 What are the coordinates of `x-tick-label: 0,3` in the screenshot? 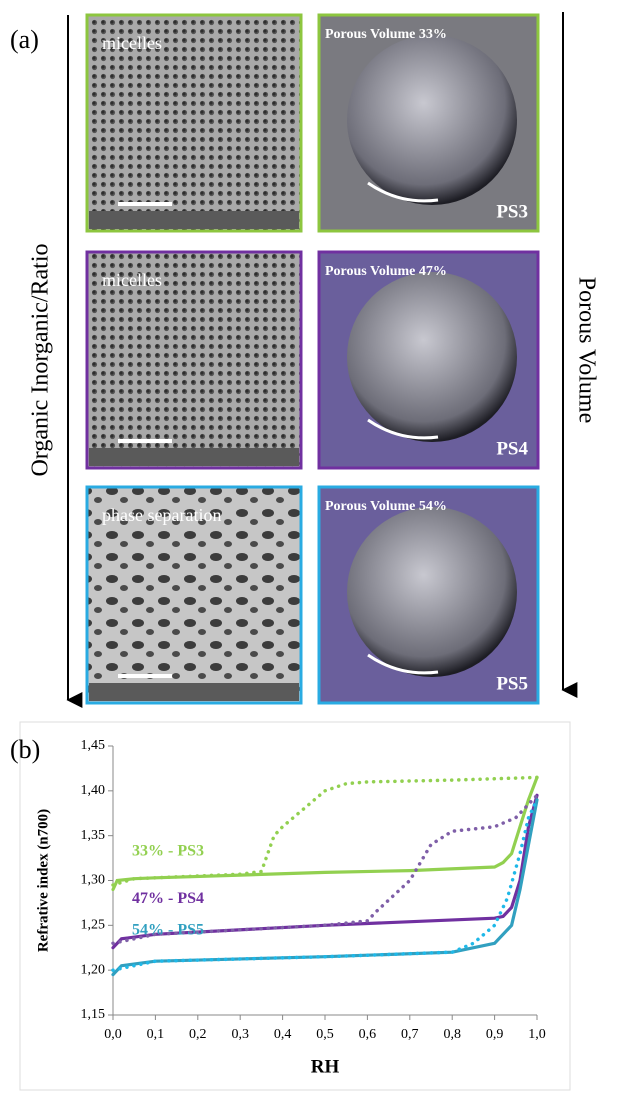 It's located at (240, 1034).